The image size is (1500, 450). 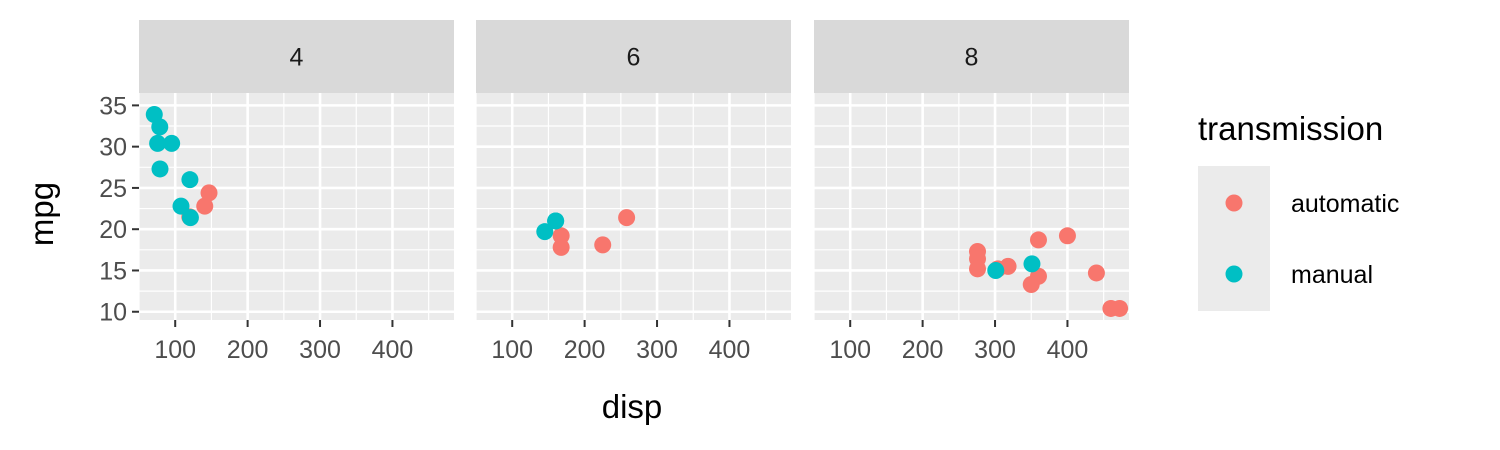 I want to click on legend-label-automatic: automatic, so click(x=1345, y=204).